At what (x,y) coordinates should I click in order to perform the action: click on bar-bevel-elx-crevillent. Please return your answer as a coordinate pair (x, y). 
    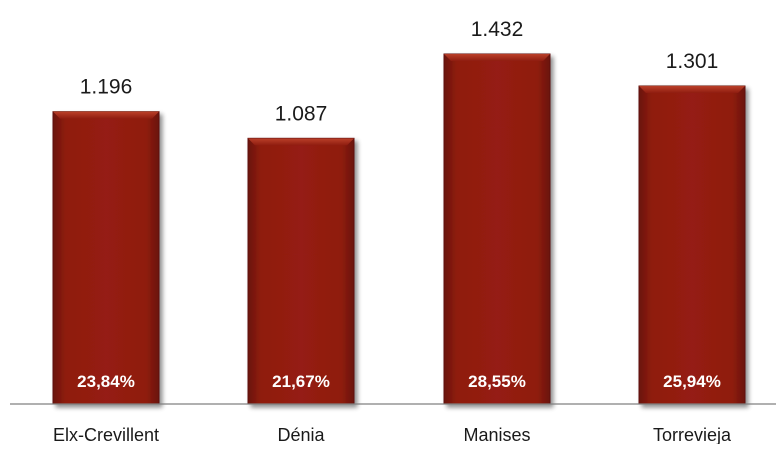
    Looking at the image, I should click on (106, 115).